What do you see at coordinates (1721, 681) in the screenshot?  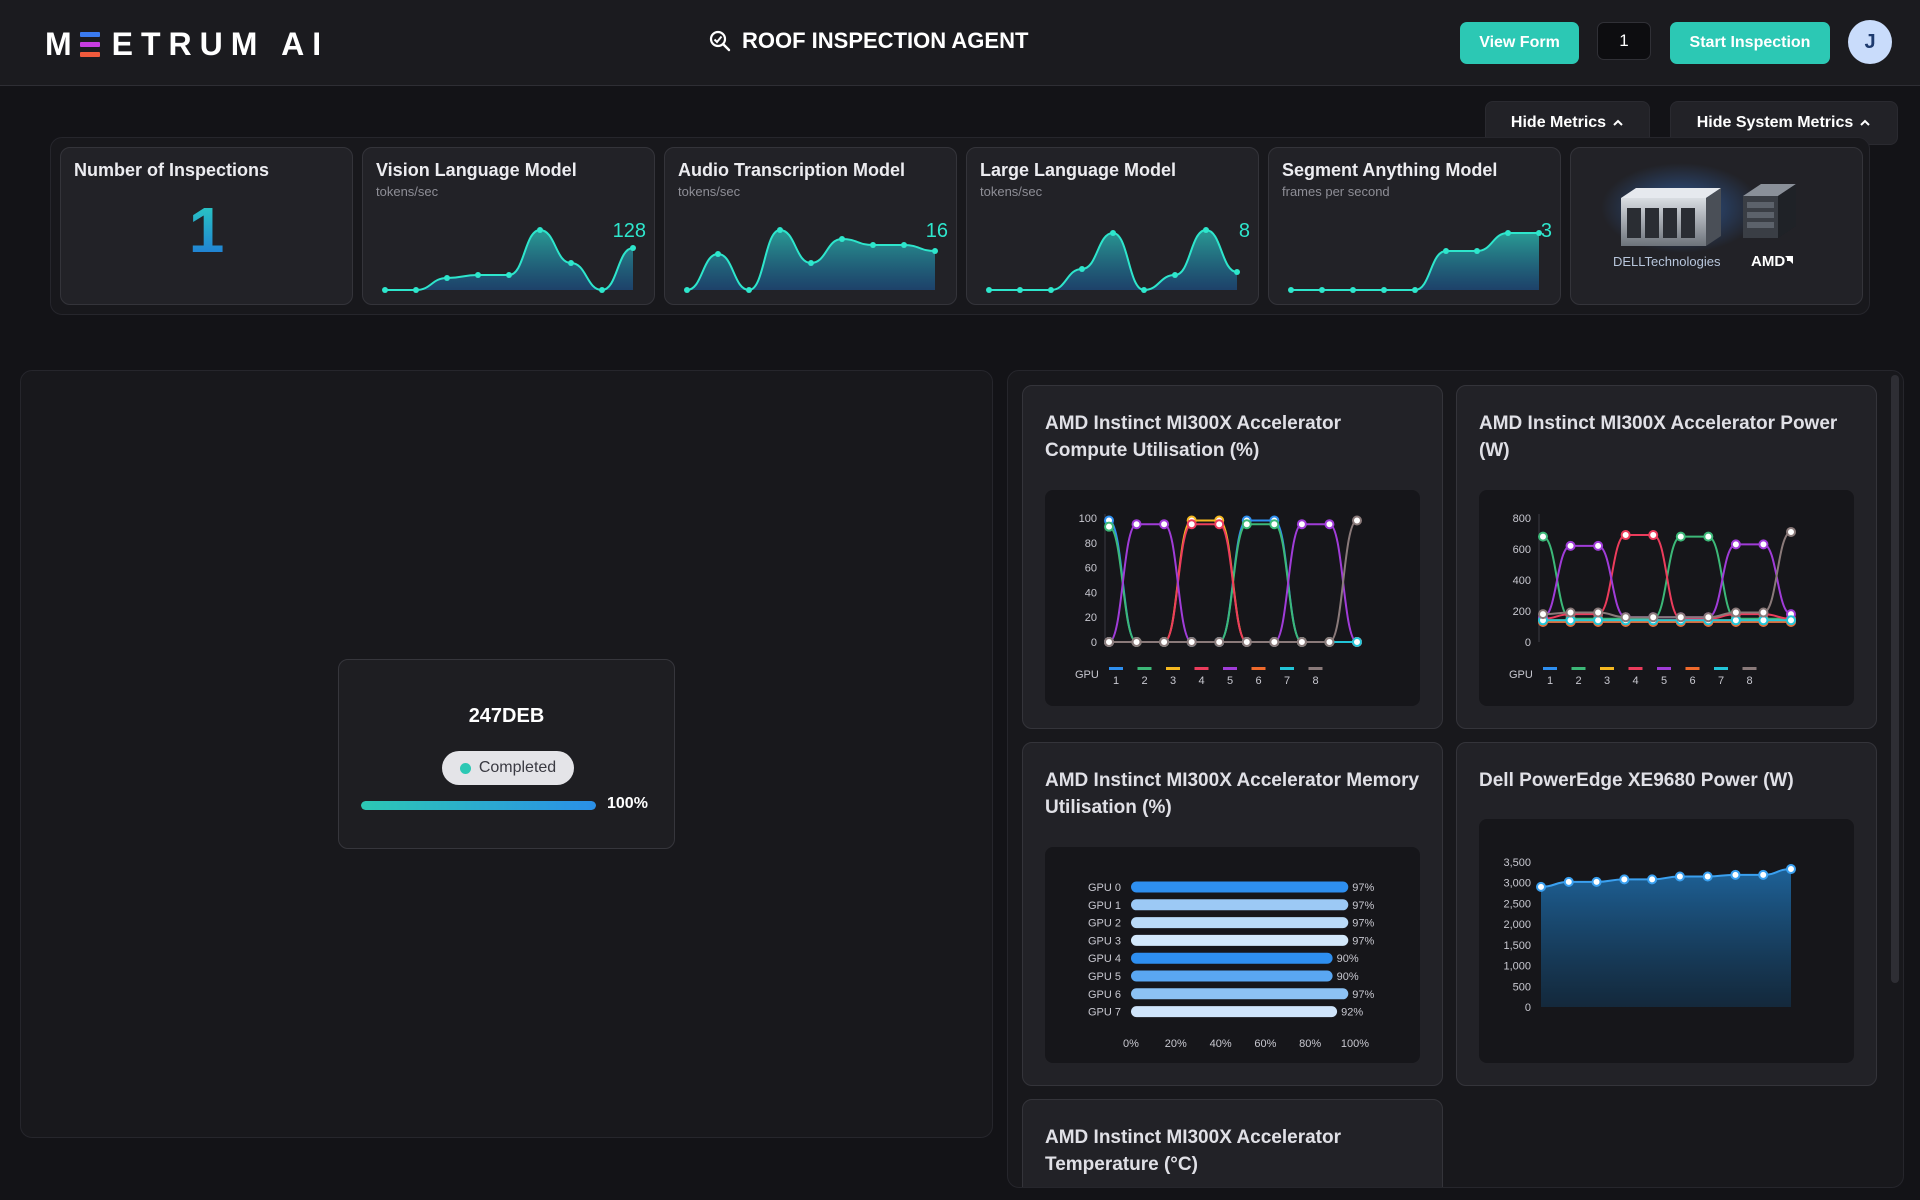 I see `power-chart-legend-label: 7` at bounding box center [1721, 681].